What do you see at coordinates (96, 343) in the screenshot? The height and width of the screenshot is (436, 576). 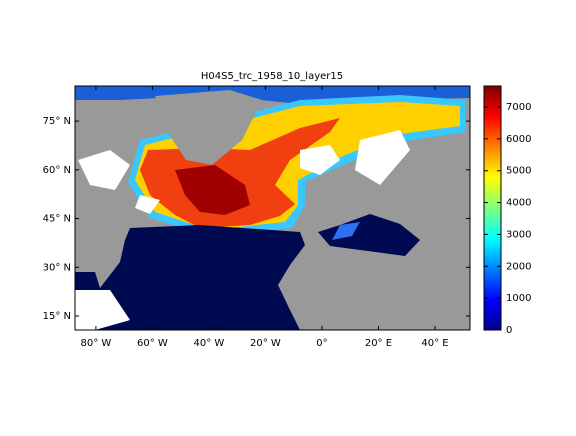 I see `x-tick-label: 80° W` at bounding box center [96, 343].